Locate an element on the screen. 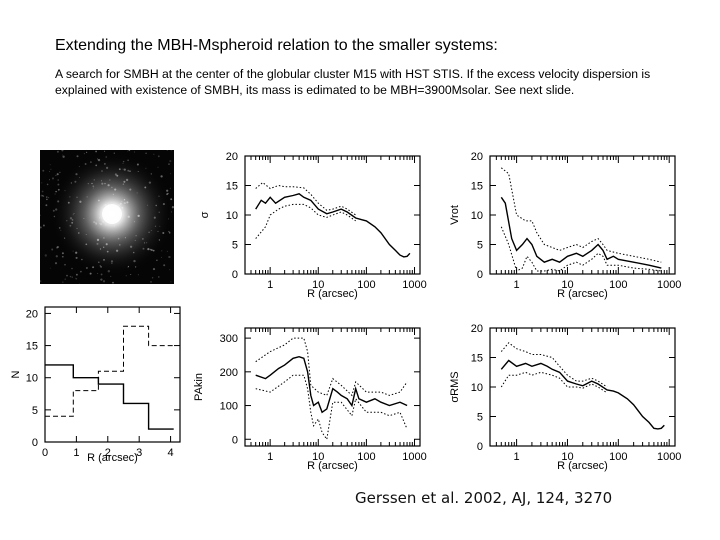 The height and width of the screenshot is (540, 720). y-axis-label: σRMS is located at coordinates (455, 386).